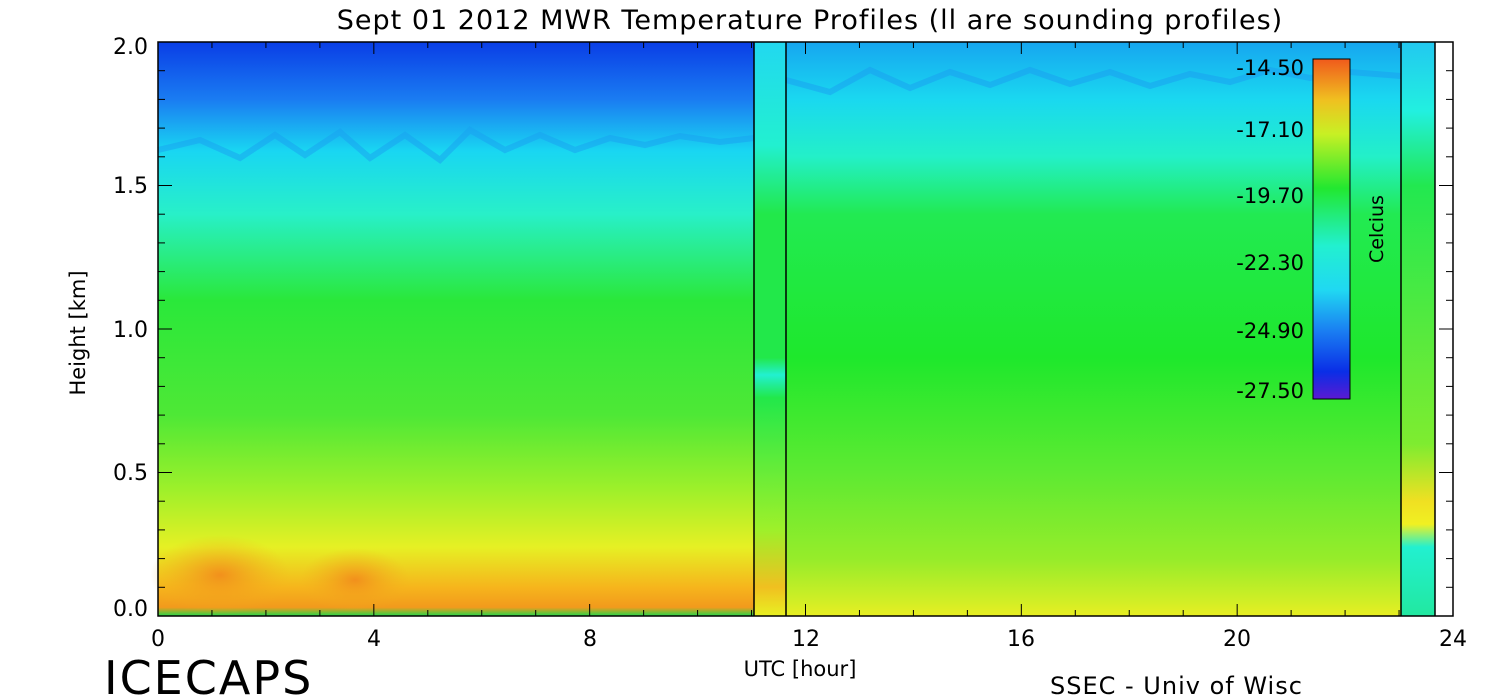 Image resolution: width=1500 pixels, height=700 pixels. I want to click on y-tick-label: 0.0, so click(130, 609).